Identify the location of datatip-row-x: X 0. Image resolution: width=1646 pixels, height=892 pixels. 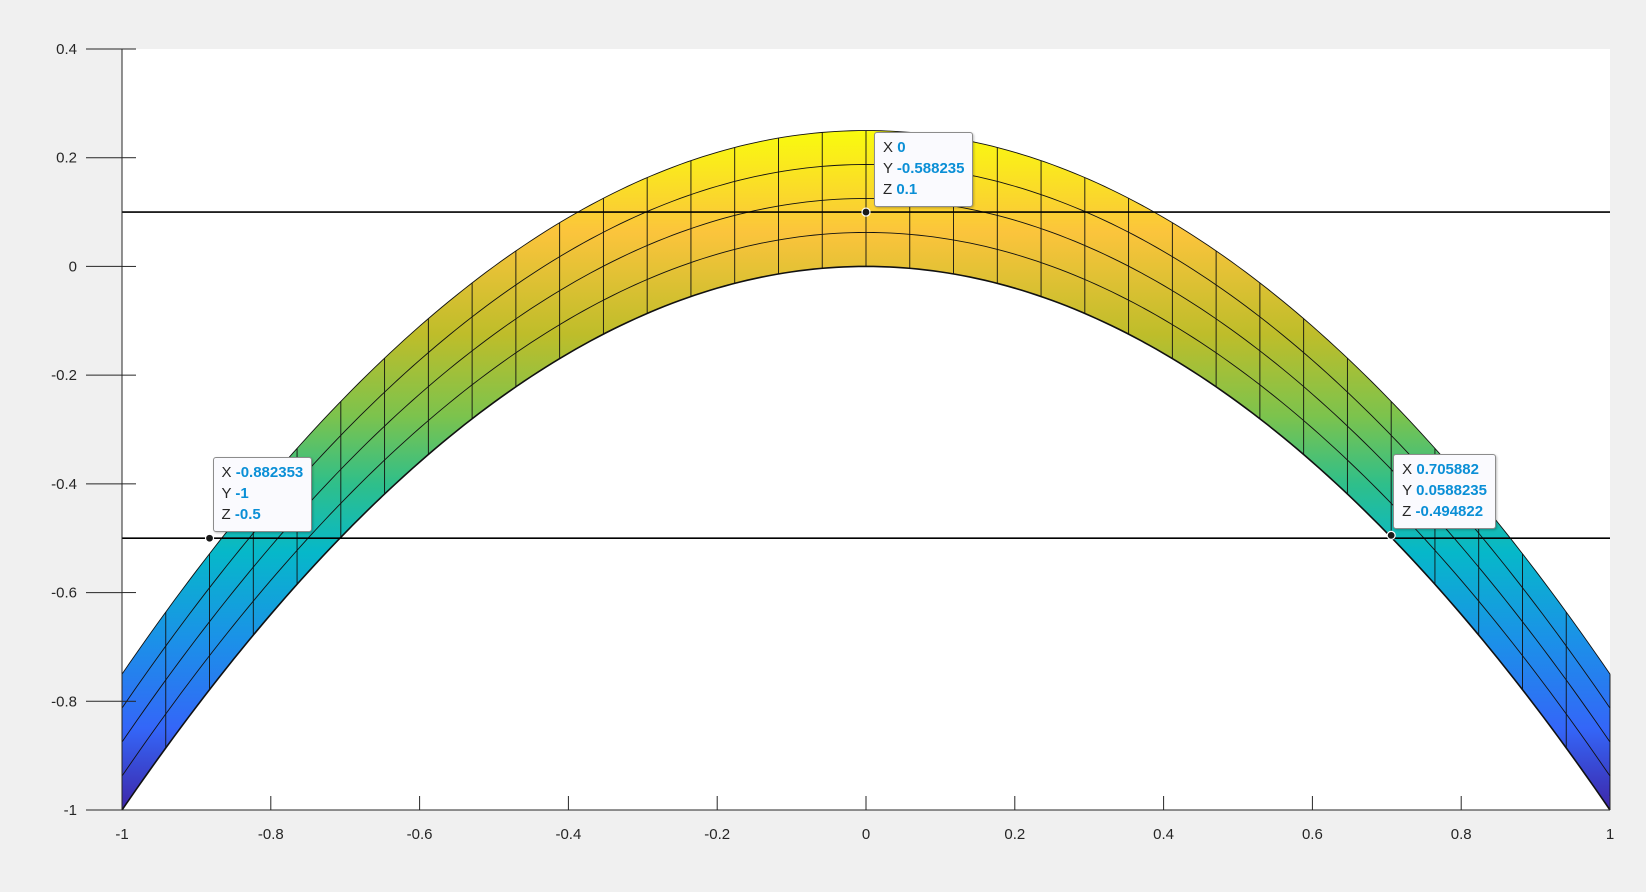
(923, 147).